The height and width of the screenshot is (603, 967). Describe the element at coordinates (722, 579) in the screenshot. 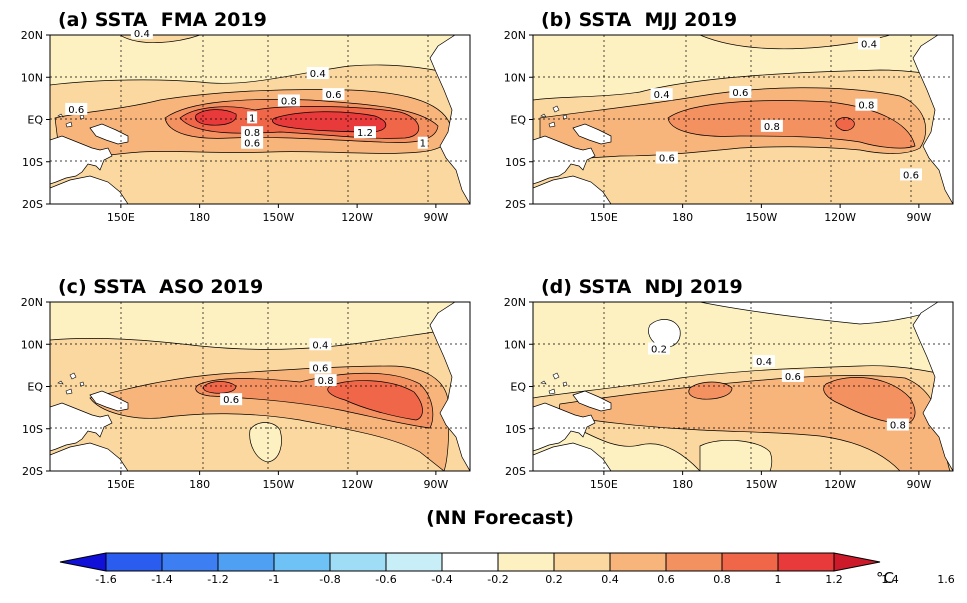

I see `colorbar-level-label: 0.8` at that location.